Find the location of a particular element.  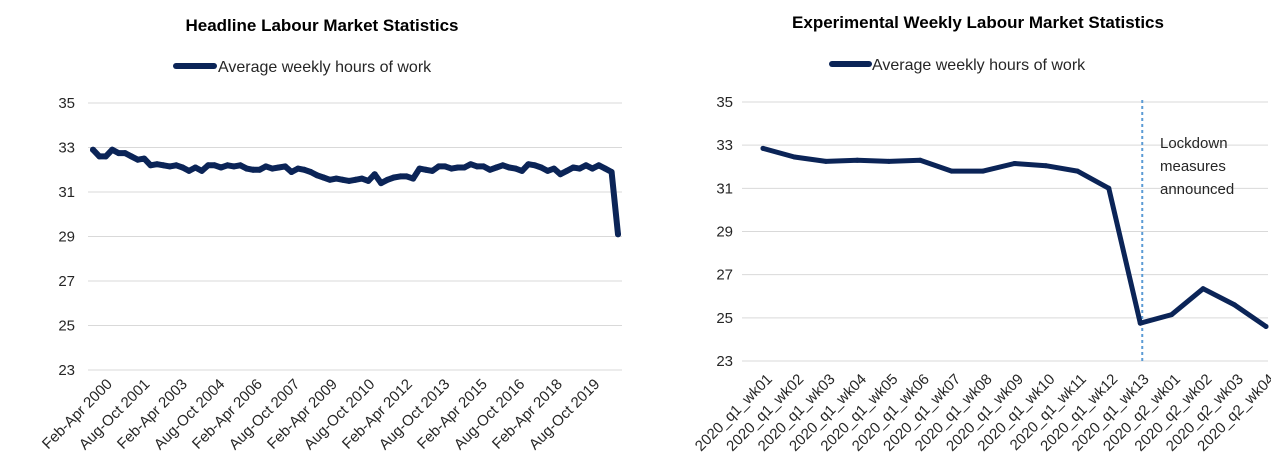

annotation-line-3: announced is located at coordinates (1197, 189).